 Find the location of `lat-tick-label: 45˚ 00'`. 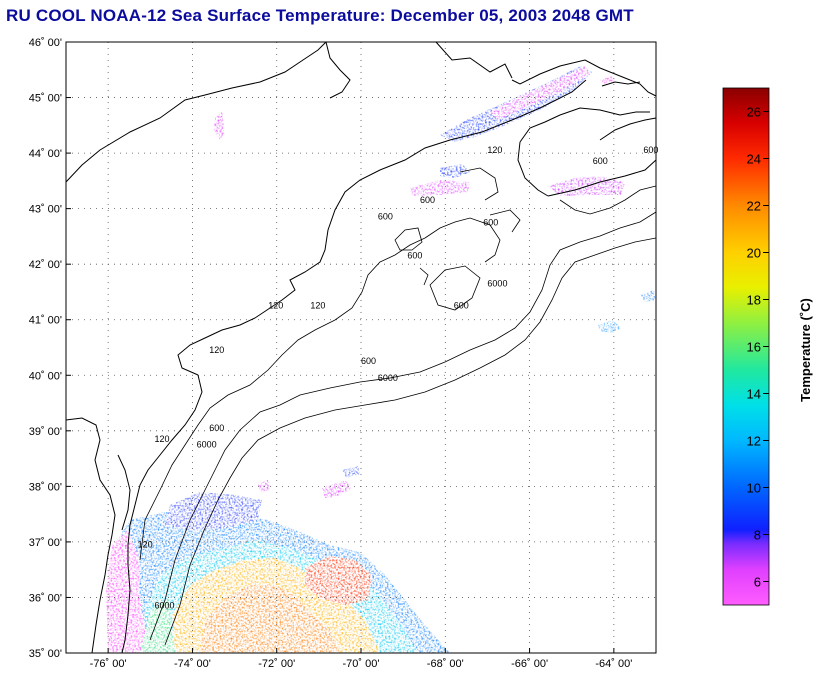

lat-tick-label: 45˚ 00' is located at coordinates (45, 99).